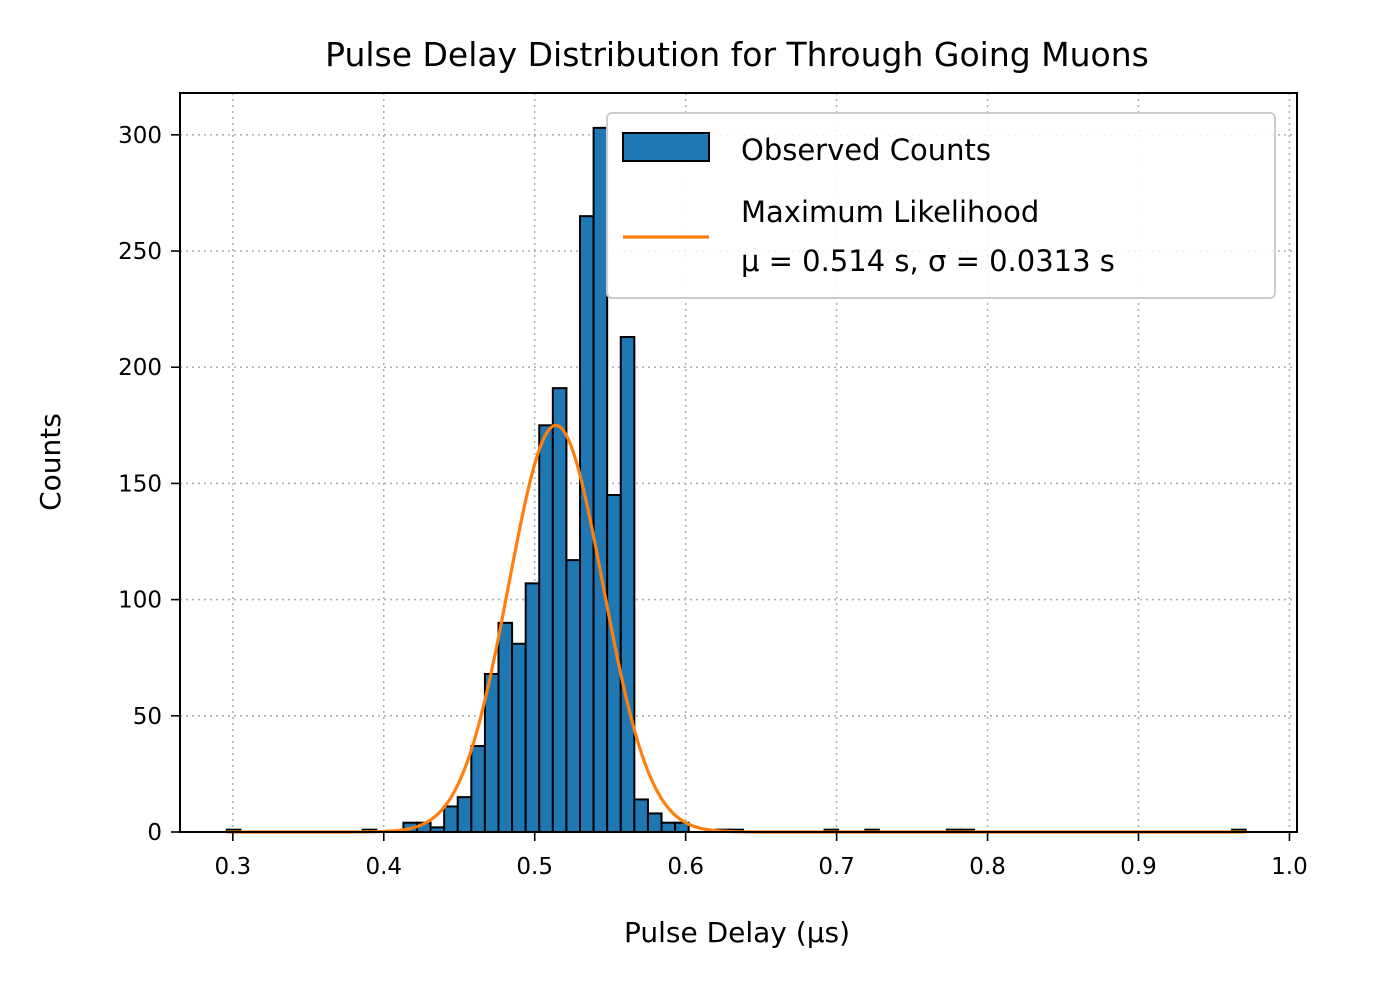  Describe the element at coordinates (147, 717) in the screenshot. I see `y-tick-label: 50` at that location.